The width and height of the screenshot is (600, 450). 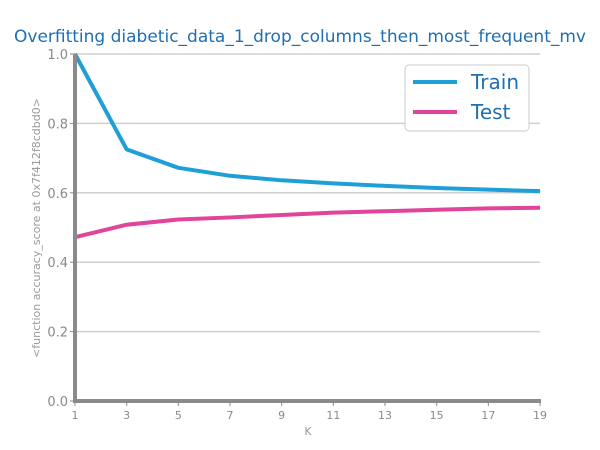 What do you see at coordinates (57, 263) in the screenshot?
I see `y-tick-label: 0.4` at bounding box center [57, 263].